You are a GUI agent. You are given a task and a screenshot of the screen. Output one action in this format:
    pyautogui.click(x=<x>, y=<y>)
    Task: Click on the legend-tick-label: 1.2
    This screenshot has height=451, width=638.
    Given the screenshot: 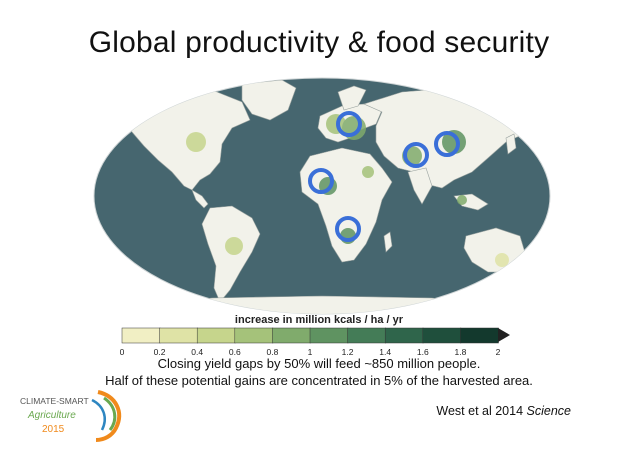 What is the action you would take?
    pyautogui.click(x=348, y=352)
    